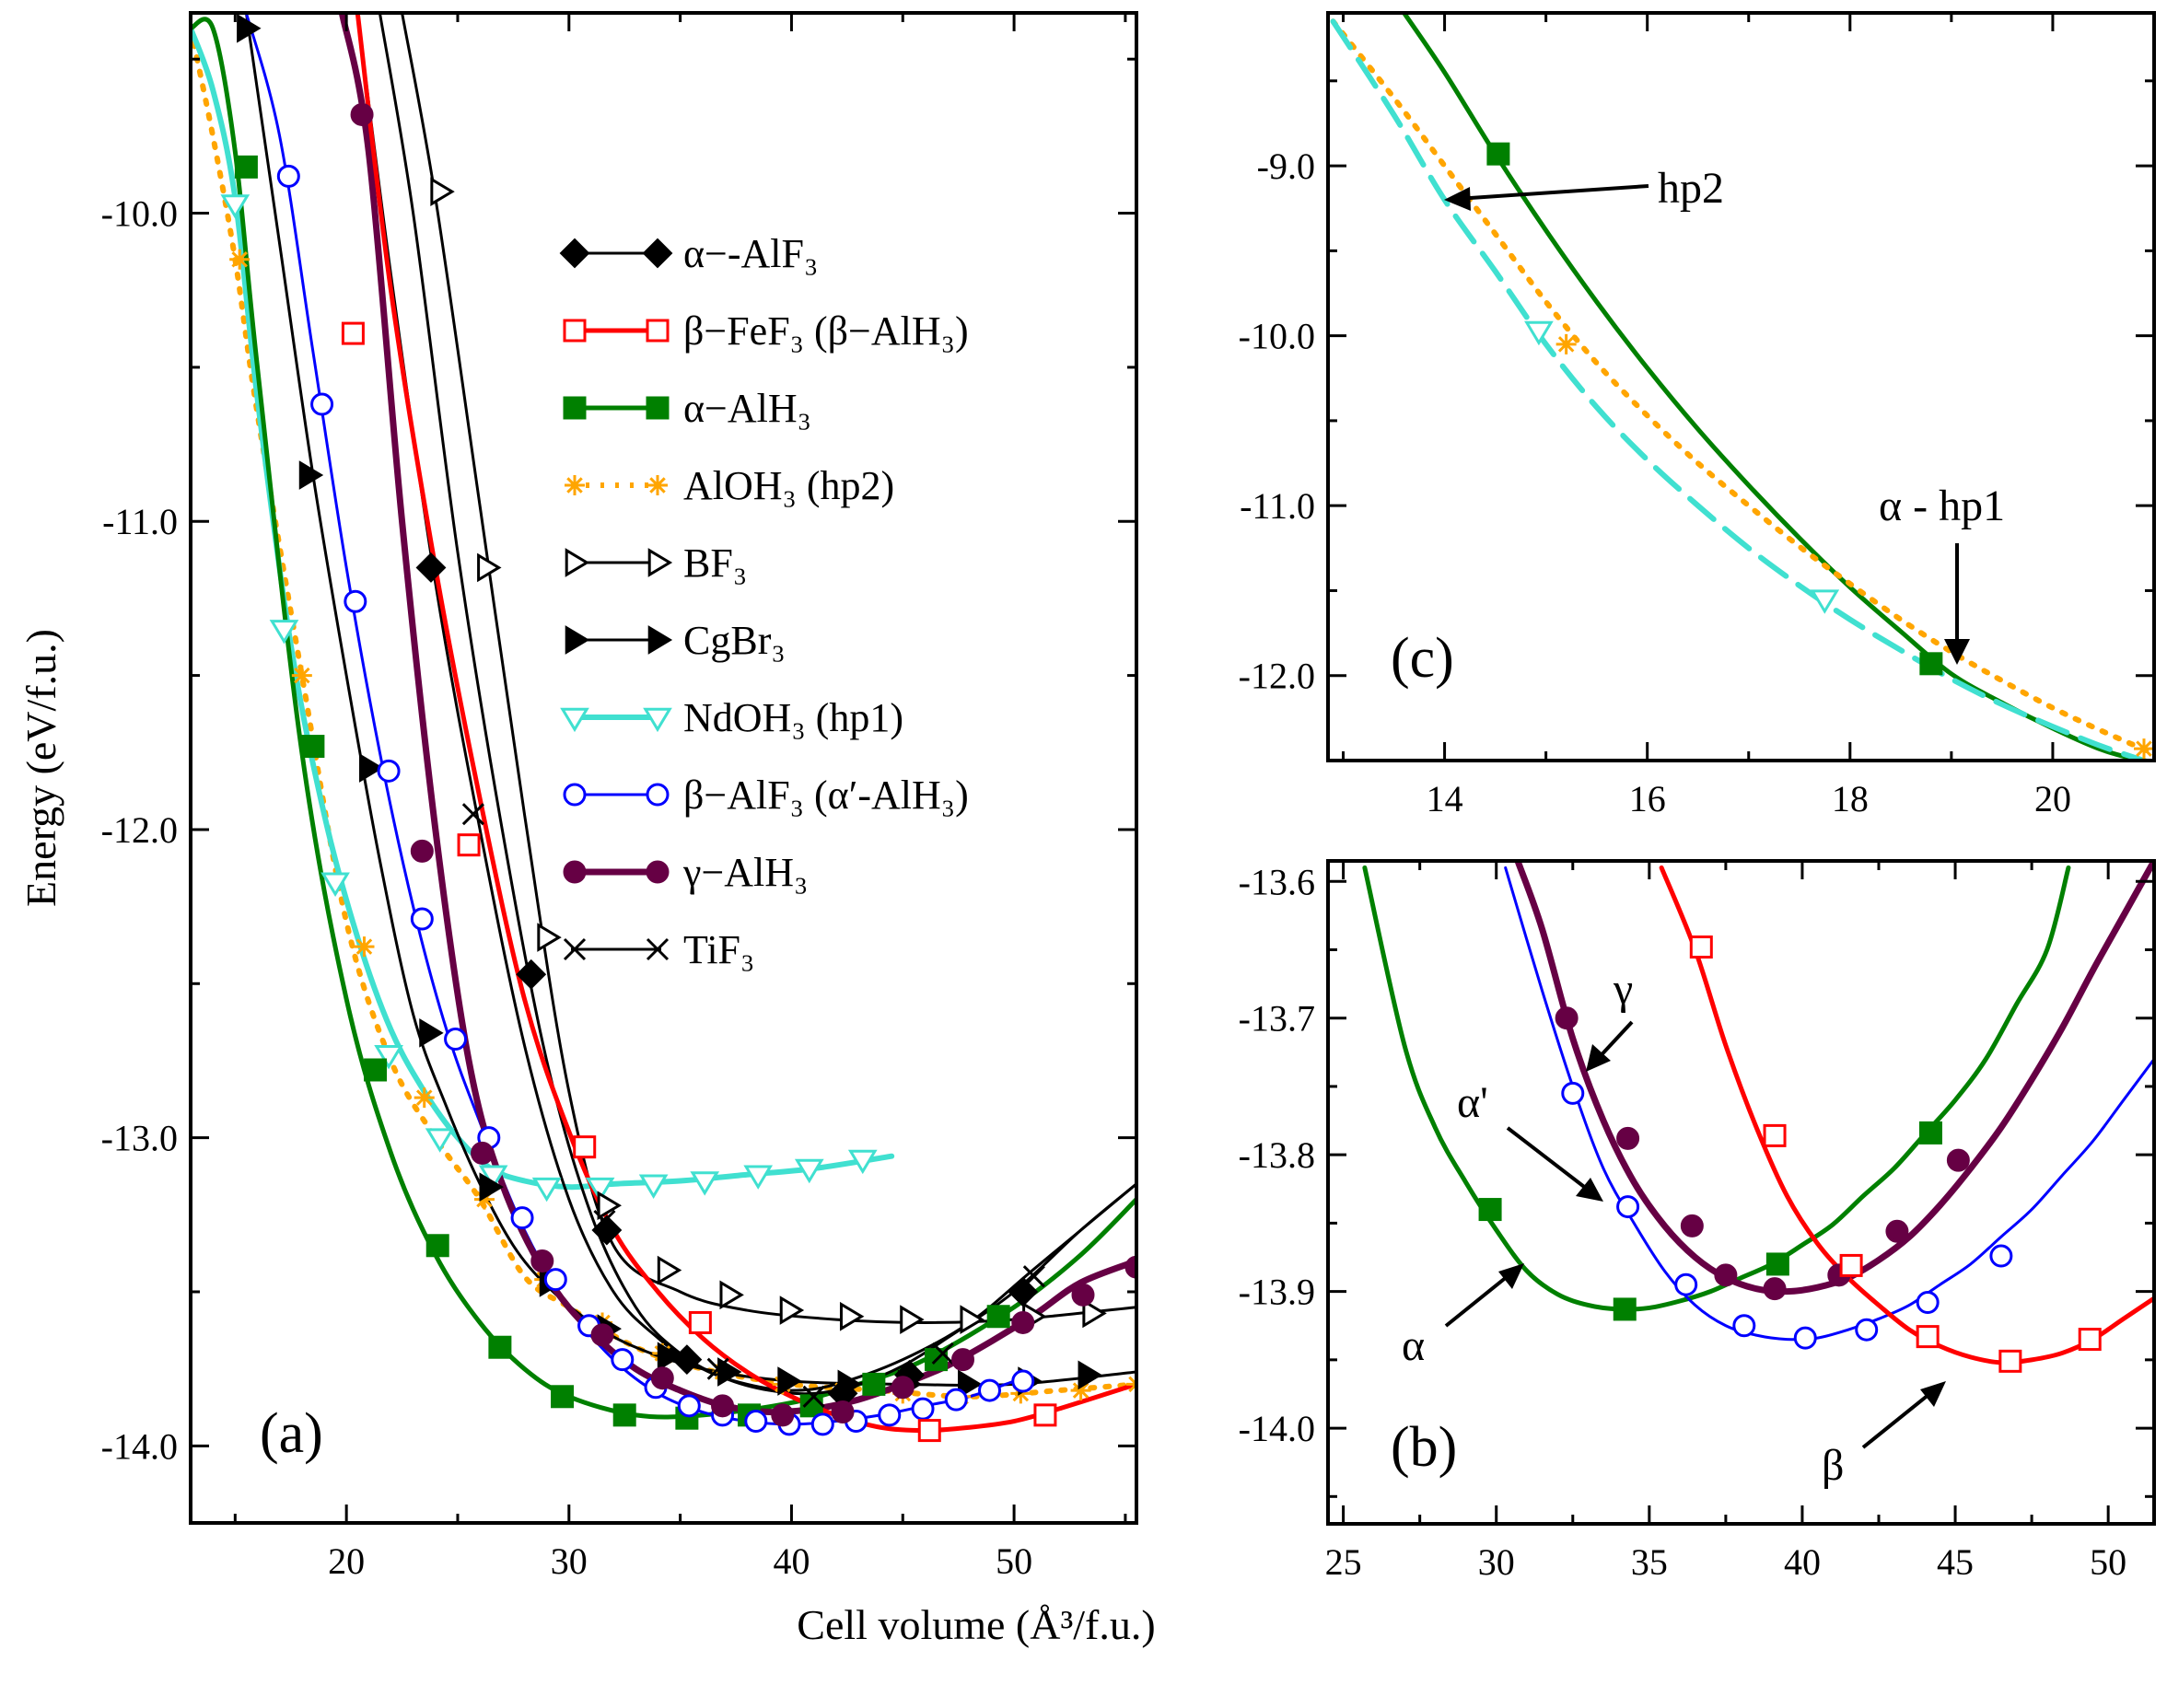 The height and width of the screenshot is (1708, 2167). Describe the element at coordinates (715, 563) in the screenshot. I see `legend-label-bf3: BF₃` at that location.